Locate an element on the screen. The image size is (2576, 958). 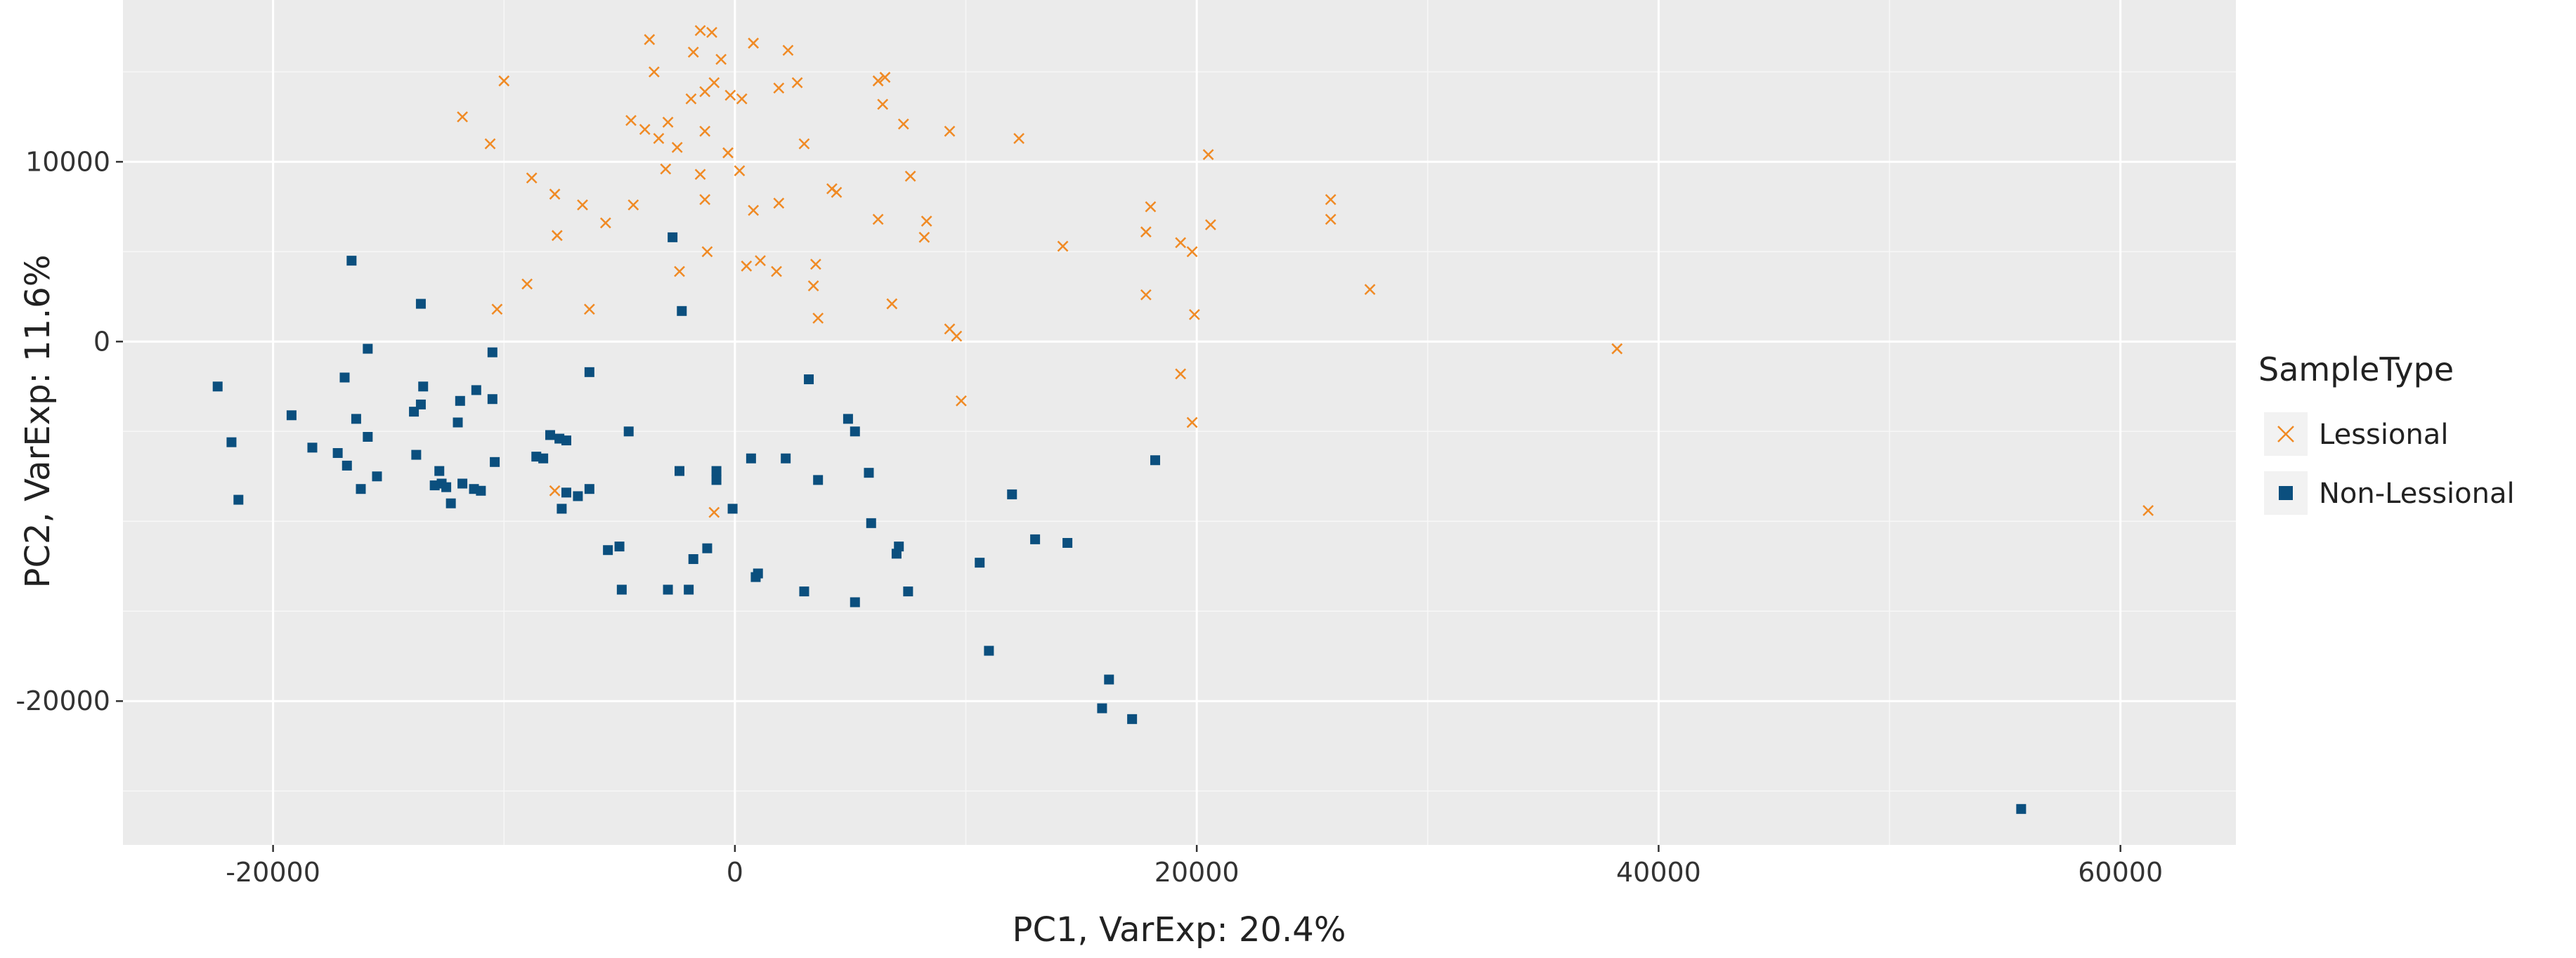
x-tick-label: -20000 is located at coordinates (273, 872).